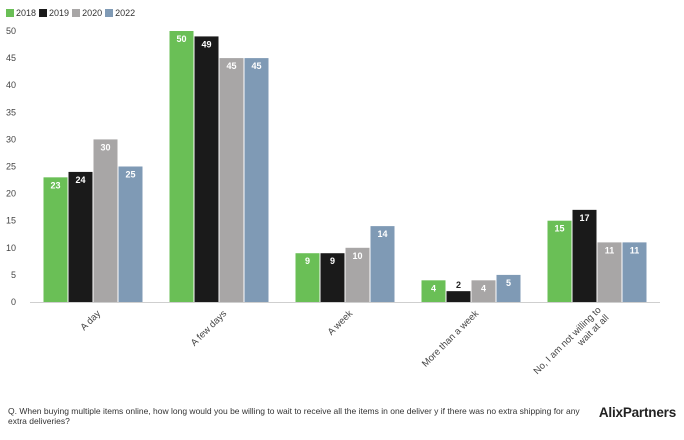 Image resolution: width=684 pixels, height=440 pixels. What do you see at coordinates (11, 167) in the screenshot?
I see `y-tick-label: 25` at bounding box center [11, 167].